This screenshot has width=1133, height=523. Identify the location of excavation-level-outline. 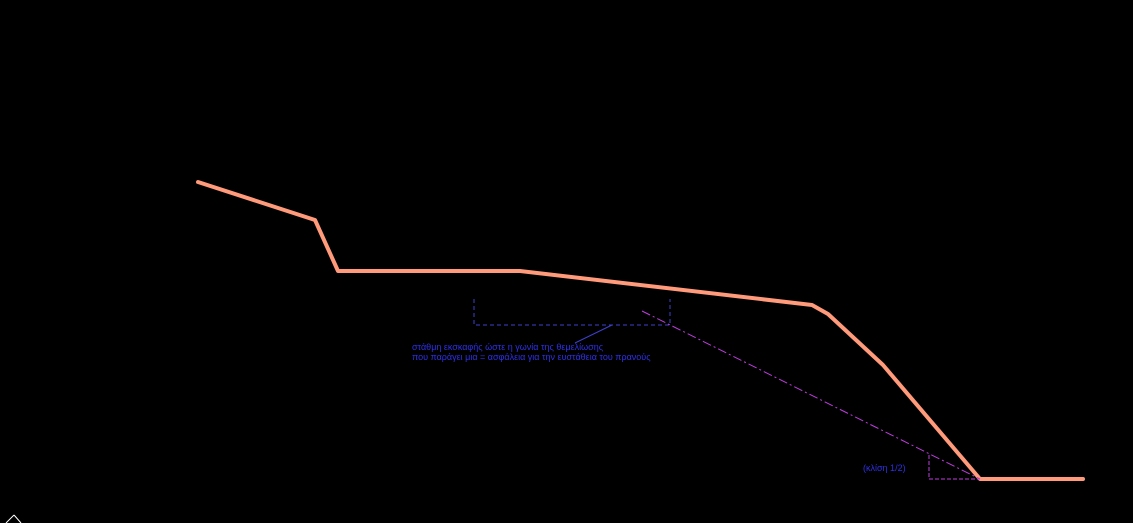
(572, 312).